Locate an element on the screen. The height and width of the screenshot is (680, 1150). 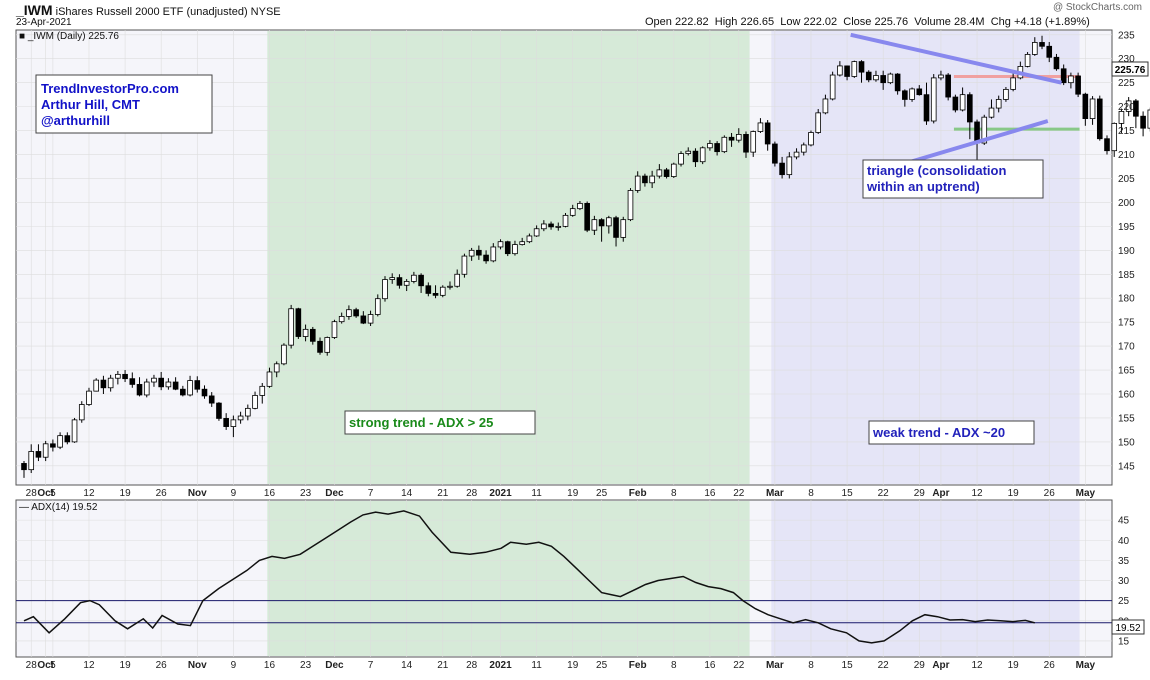
price-legend: ■ _IWM (Daily) 225.76 is located at coordinates (69, 36).